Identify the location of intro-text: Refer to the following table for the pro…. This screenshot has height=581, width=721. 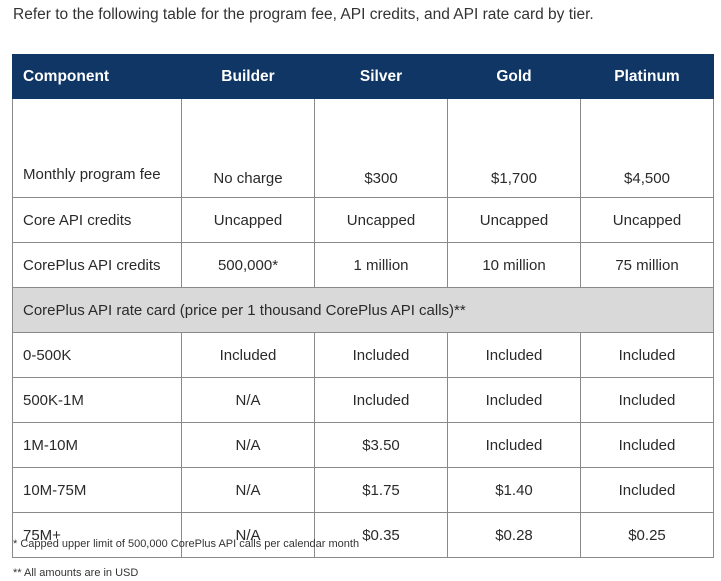
(303, 14).